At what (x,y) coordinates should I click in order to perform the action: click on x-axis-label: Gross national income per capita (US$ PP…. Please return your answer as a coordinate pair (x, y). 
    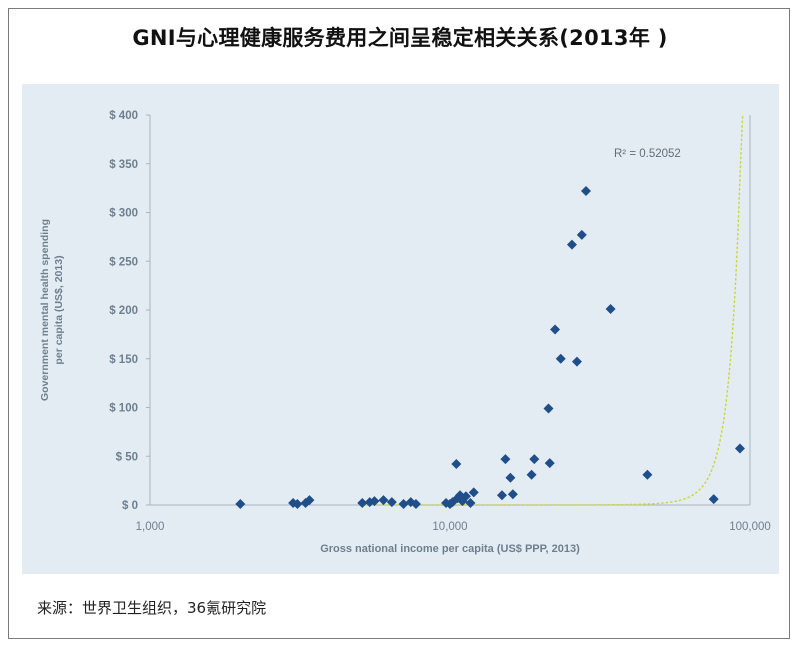
    Looking at the image, I should click on (450, 549).